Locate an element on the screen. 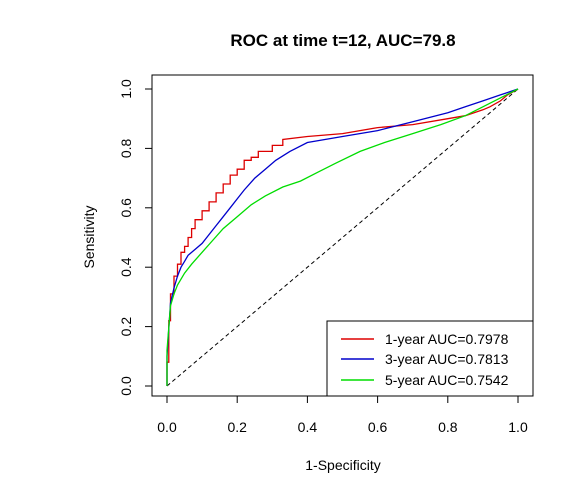 The width and height of the screenshot is (571, 494). y-tick-label: 0.8 is located at coordinates (126, 148).